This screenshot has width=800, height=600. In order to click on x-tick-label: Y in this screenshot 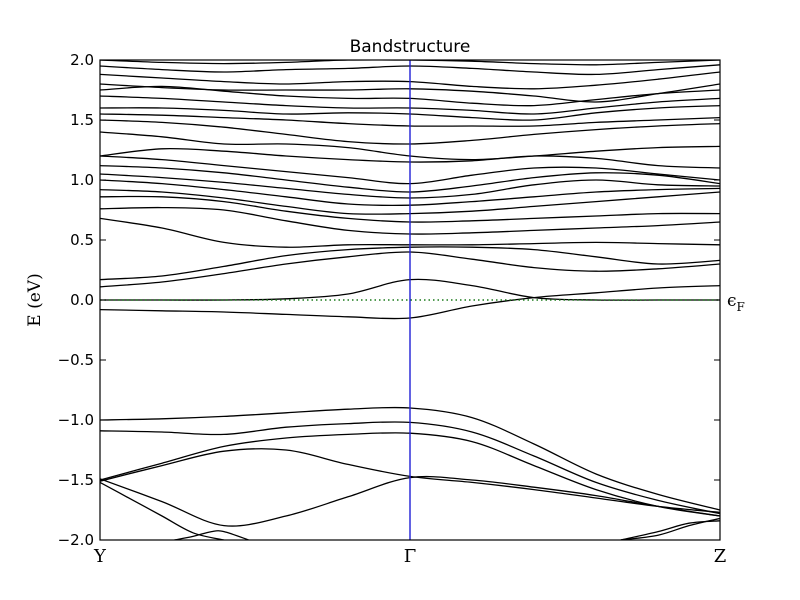, I will do `click(100, 556)`.